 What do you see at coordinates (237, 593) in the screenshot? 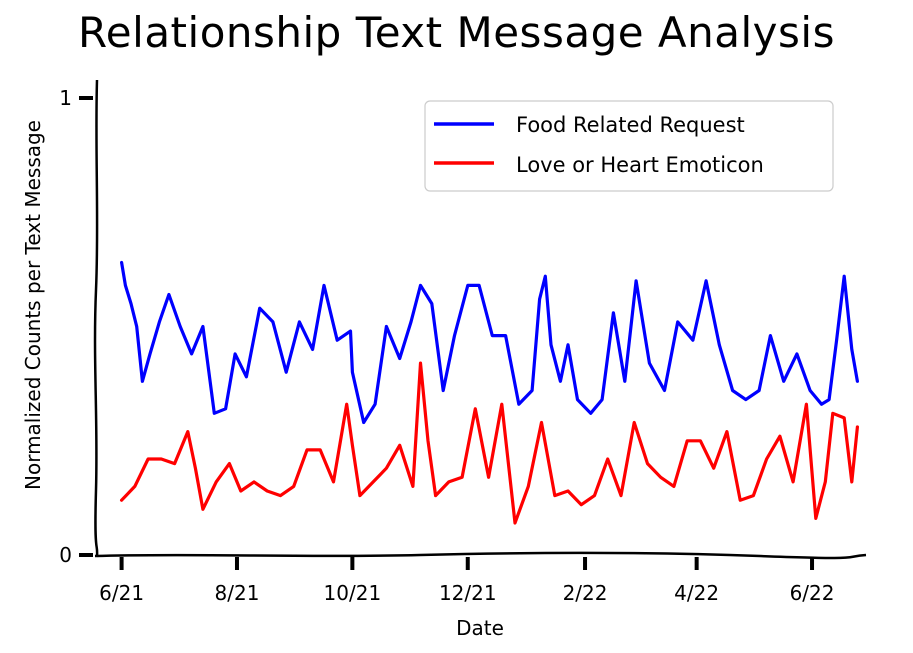
I see `x-tick-label: 8/21` at bounding box center [237, 593].